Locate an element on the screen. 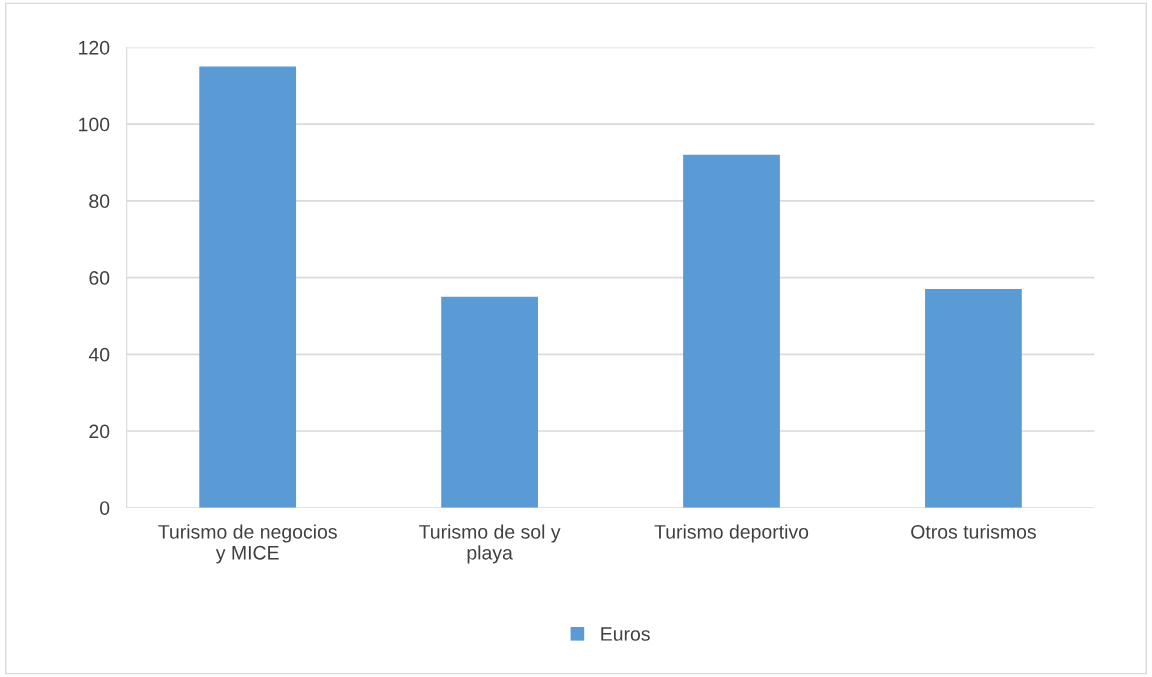 The height and width of the screenshot is (677, 1152). x-tick-label: Turismo de sol y playa is located at coordinates (490, 544).